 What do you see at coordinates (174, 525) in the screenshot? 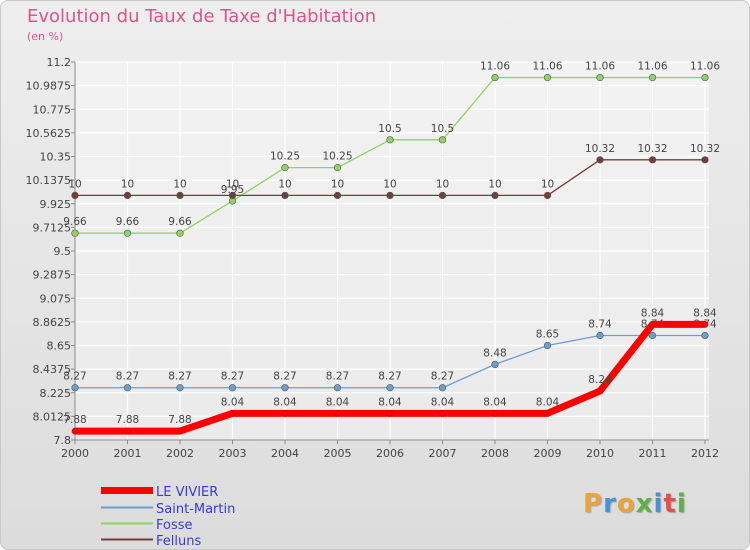
I see `legend-label: Fosse` at bounding box center [174, 525].